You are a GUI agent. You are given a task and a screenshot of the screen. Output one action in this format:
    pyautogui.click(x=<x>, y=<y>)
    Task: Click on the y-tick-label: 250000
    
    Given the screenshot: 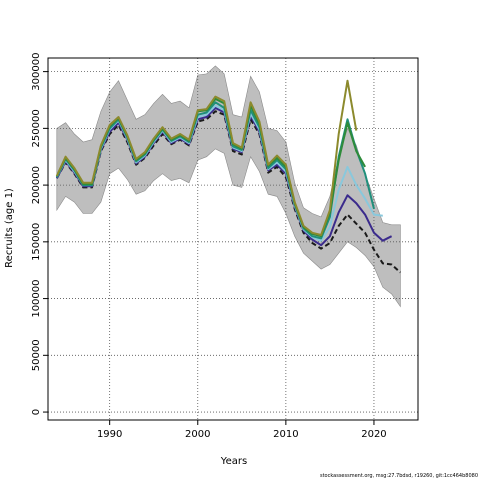 What is the action you would take?
    pyautogui.click(x=36, y=128)
    